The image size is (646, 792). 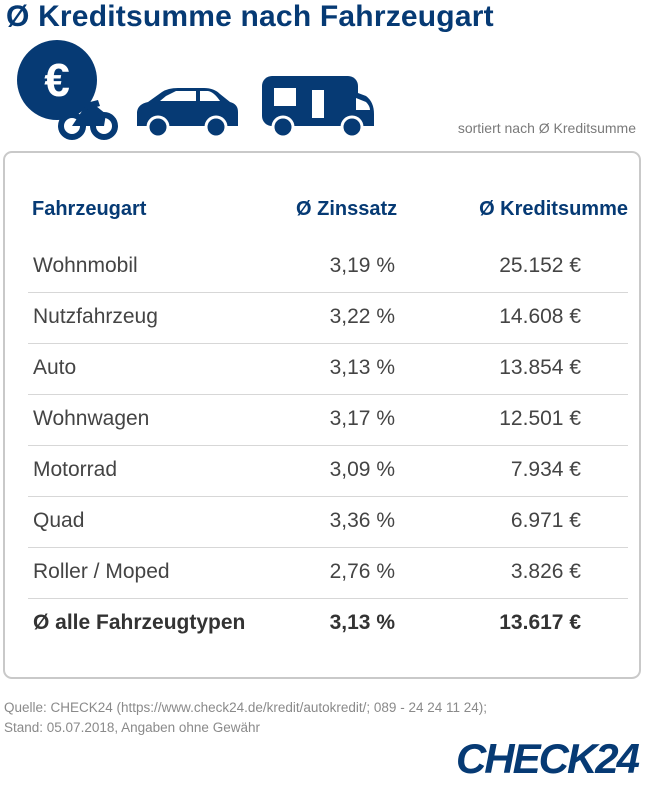 What do you see at coordinates (545, 469) in the screenshot?
I see `cell-amount: 7.934 €` at bounding box center [545, 469].